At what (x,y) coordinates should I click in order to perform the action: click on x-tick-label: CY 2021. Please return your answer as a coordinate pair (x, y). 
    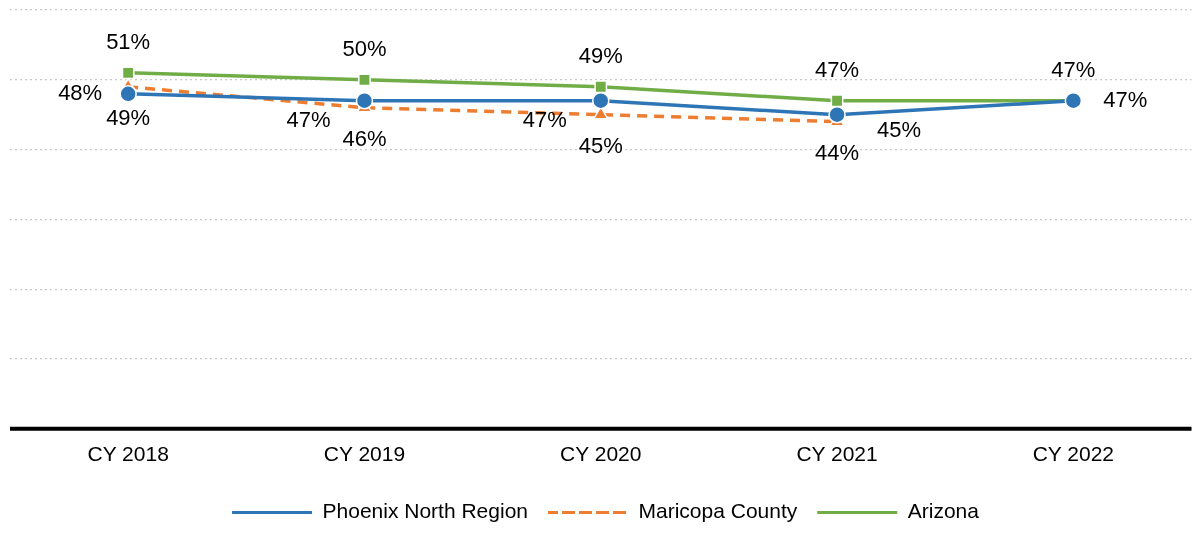
    Looking at the image, I should click on (837, 454).